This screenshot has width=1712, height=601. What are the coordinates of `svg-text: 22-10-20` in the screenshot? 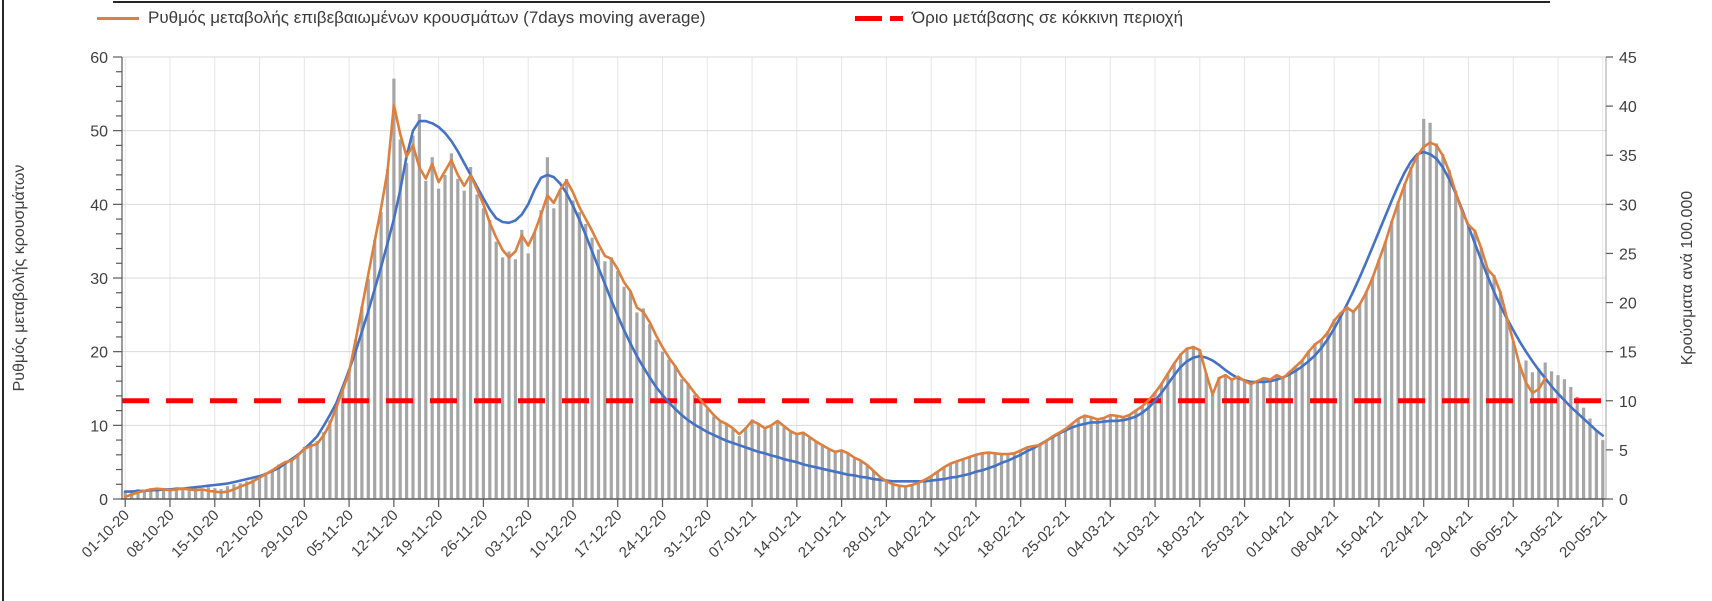 It's located at (240, 534).